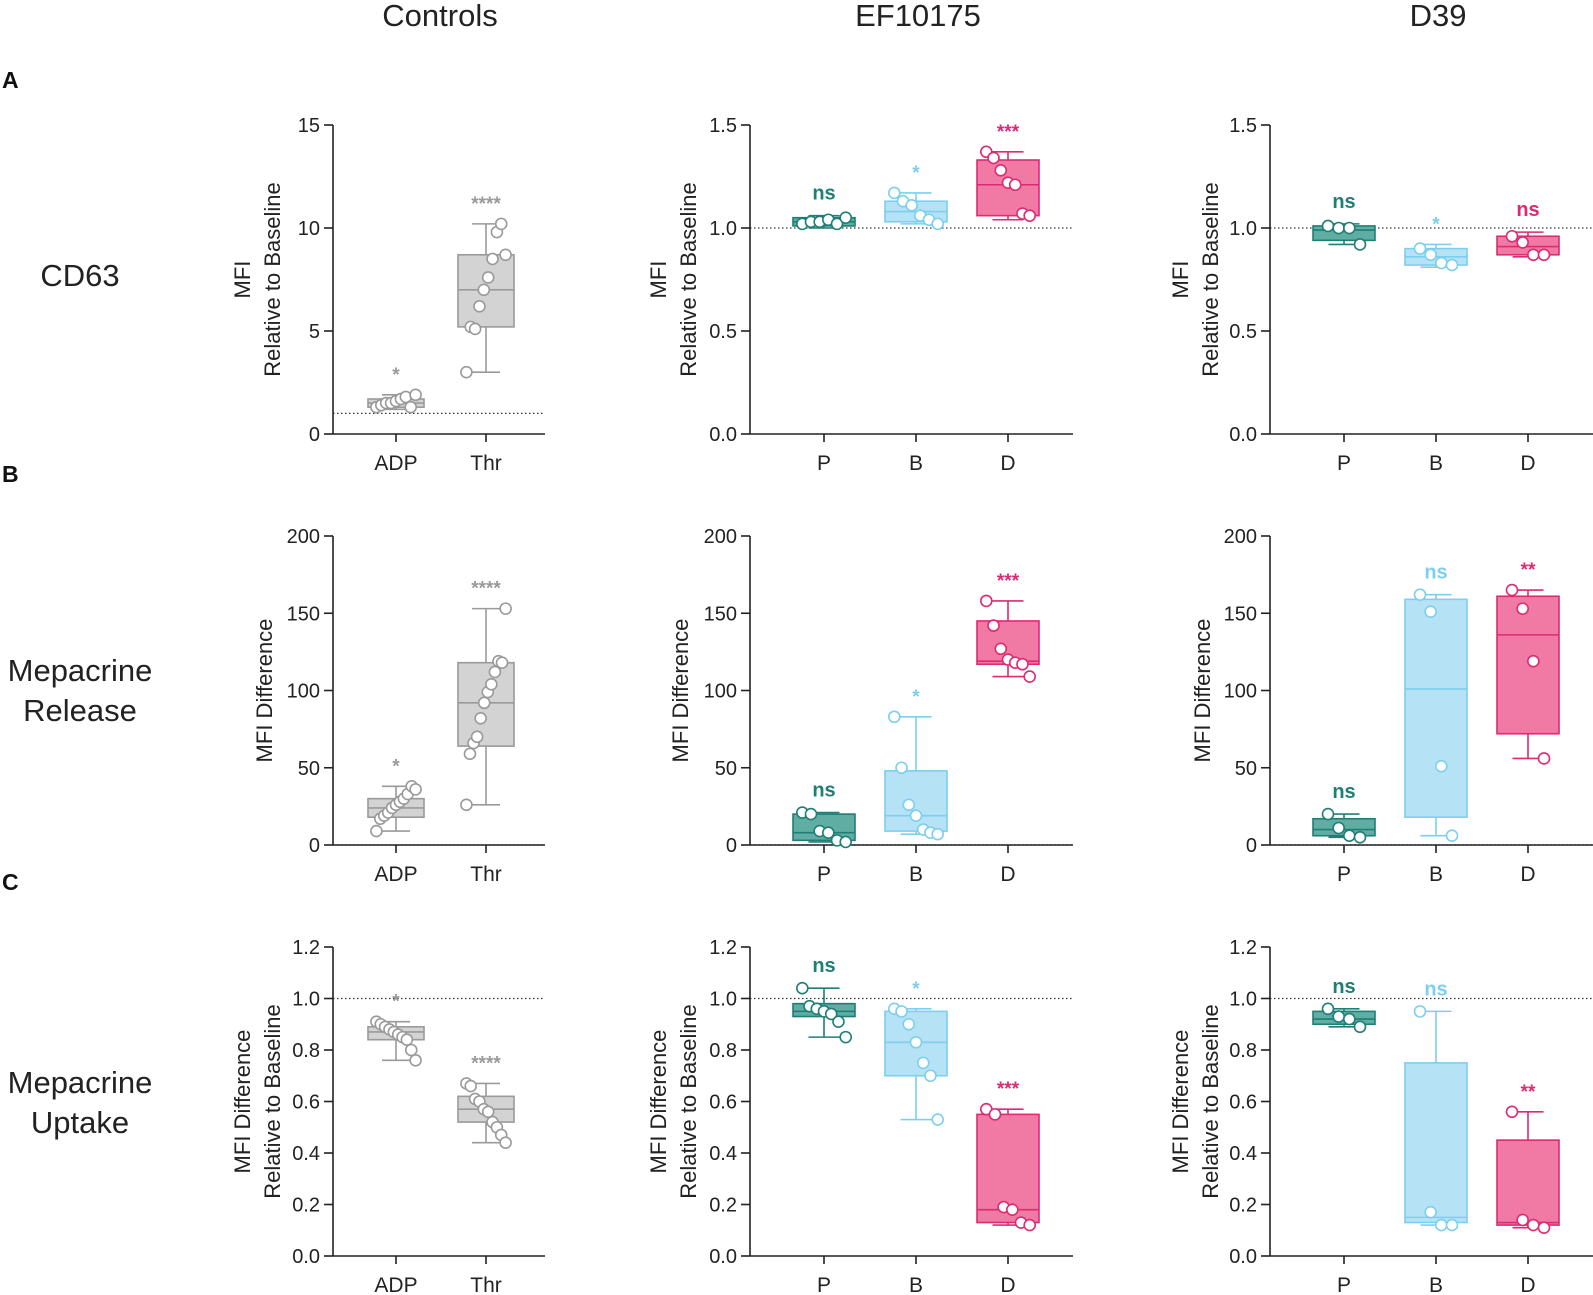 The height and width of the screenshot is (1295, 1593). I want to click on y-tick-label: 100, so click(720, 692).